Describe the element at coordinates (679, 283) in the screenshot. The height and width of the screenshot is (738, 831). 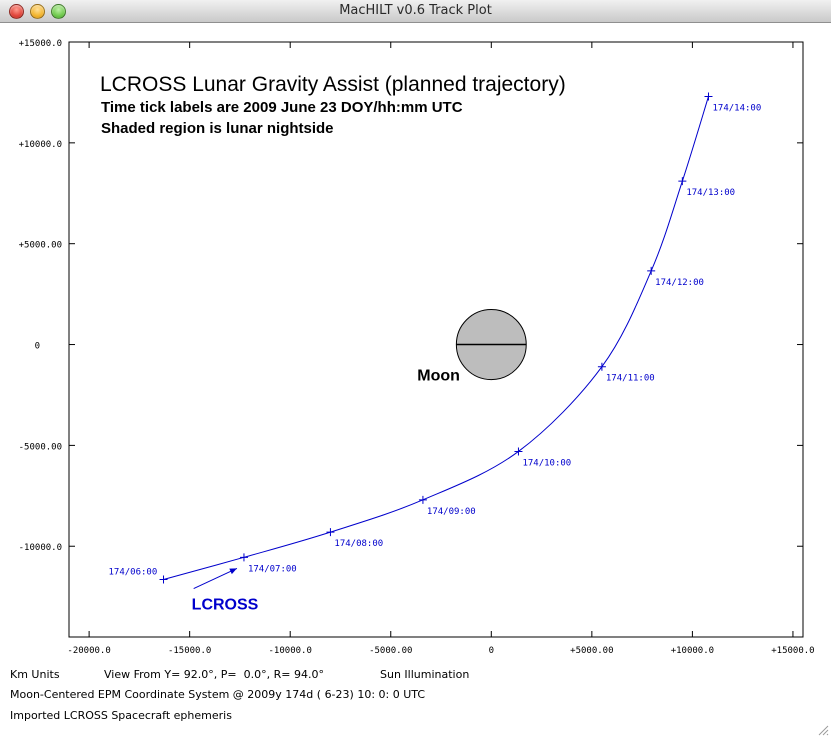
I see `time-tick-label: 174/12:00` at that location.